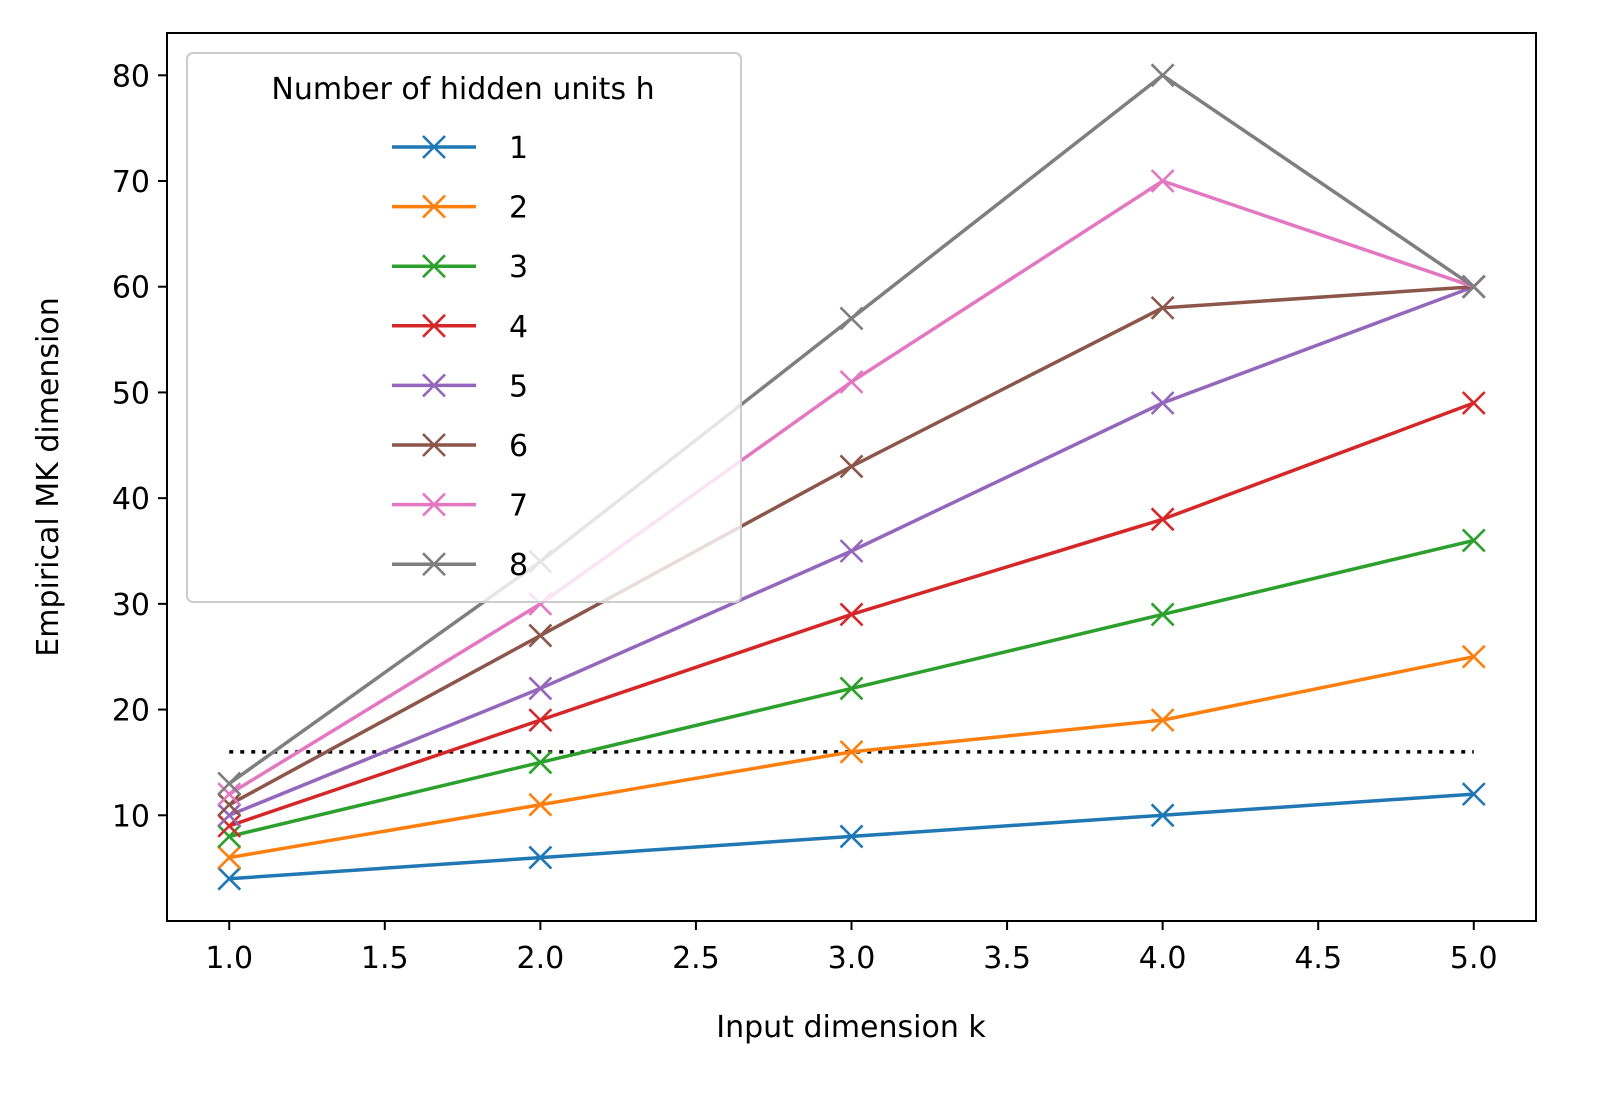  I want to click on x-tick-label: 3.5, so click(1007, 958).